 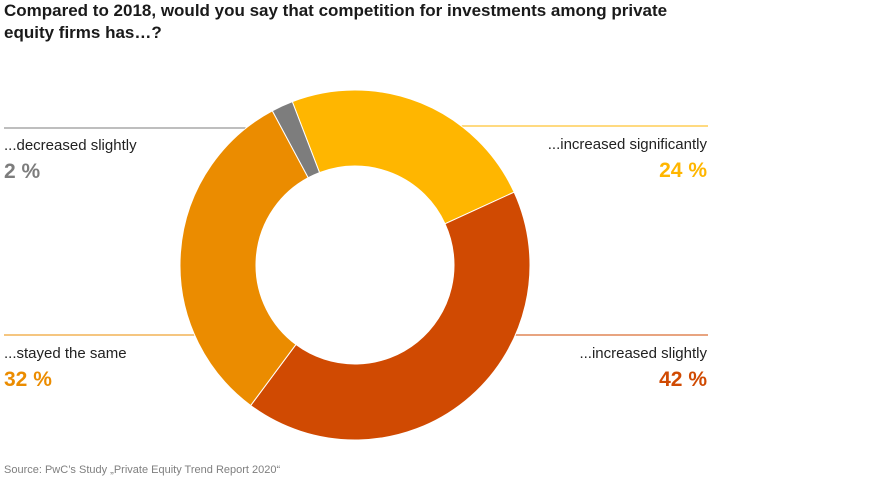 I want to click on slice-value-increased-slightly: 42 %, so click(x=683, y=379).